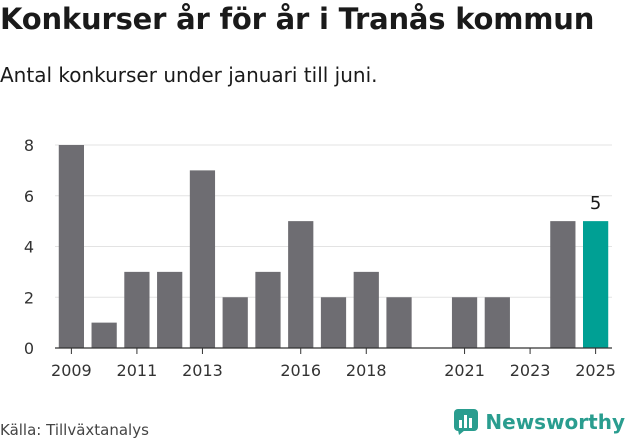 This screenshot has width=631, height=439. What do you see at coordinates (595, 370) in the screenshot?
I see `x-tick-label: 2025` at bounding box center [595, 370].